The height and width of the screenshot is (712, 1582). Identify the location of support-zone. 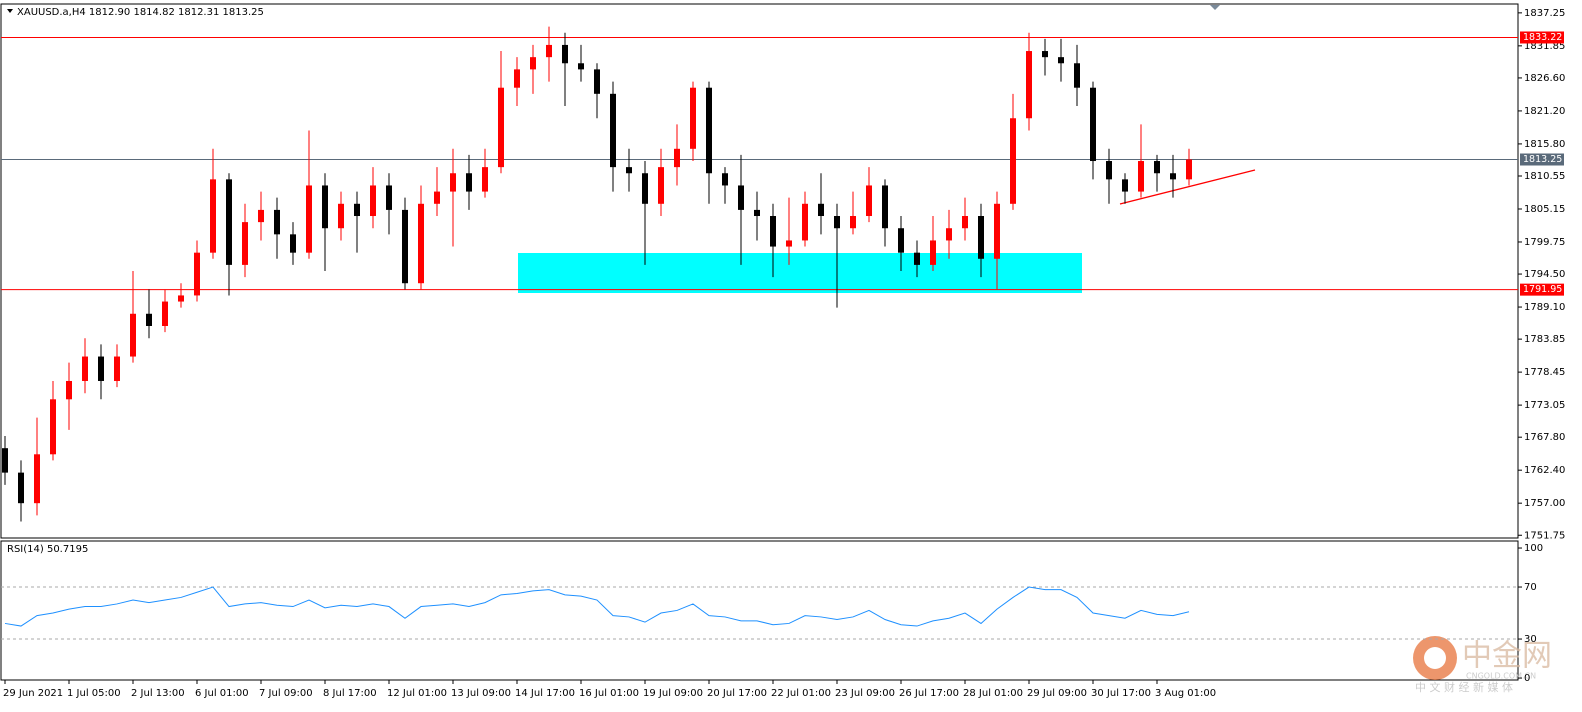
(800, 273).